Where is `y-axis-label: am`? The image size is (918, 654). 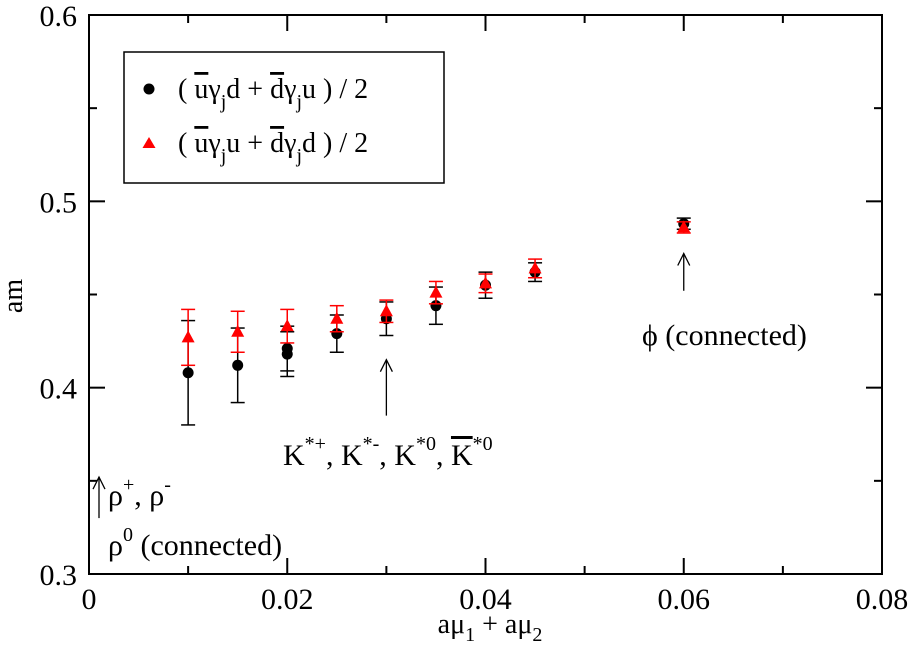 y-axis-label: am is located at coordinates (14, 296).